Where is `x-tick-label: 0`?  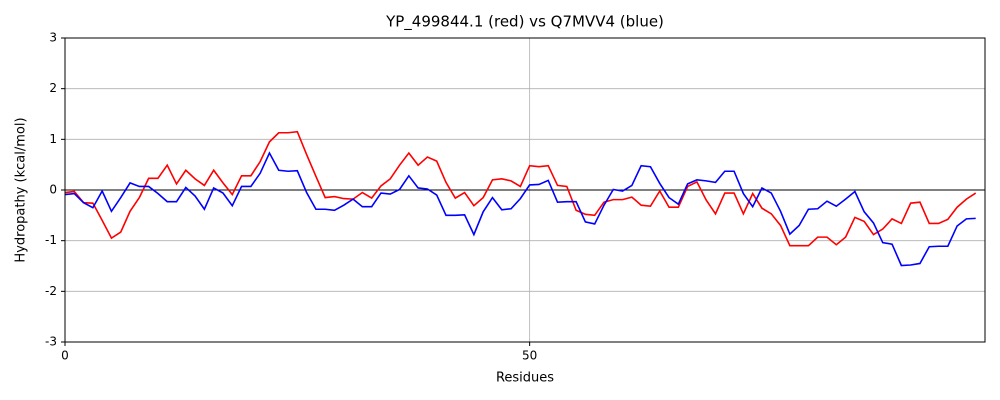
x-tick-label: 0 is located at coordinates (65, 356).